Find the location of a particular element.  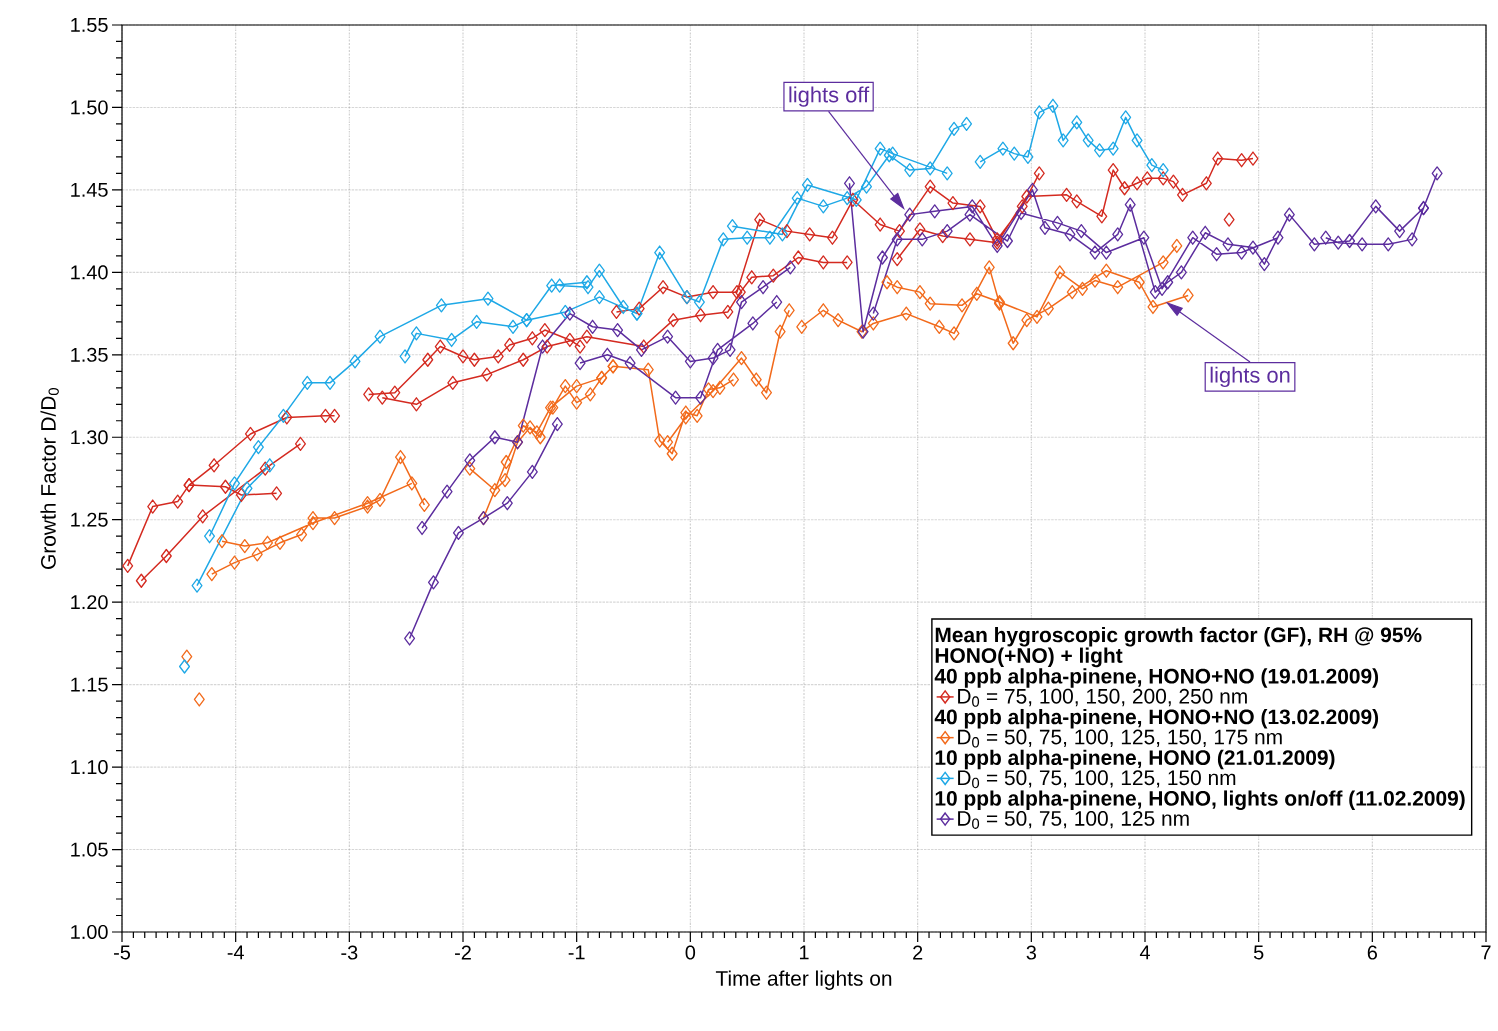

x-tick-label: 7 is located at coordinates (1486, 952).